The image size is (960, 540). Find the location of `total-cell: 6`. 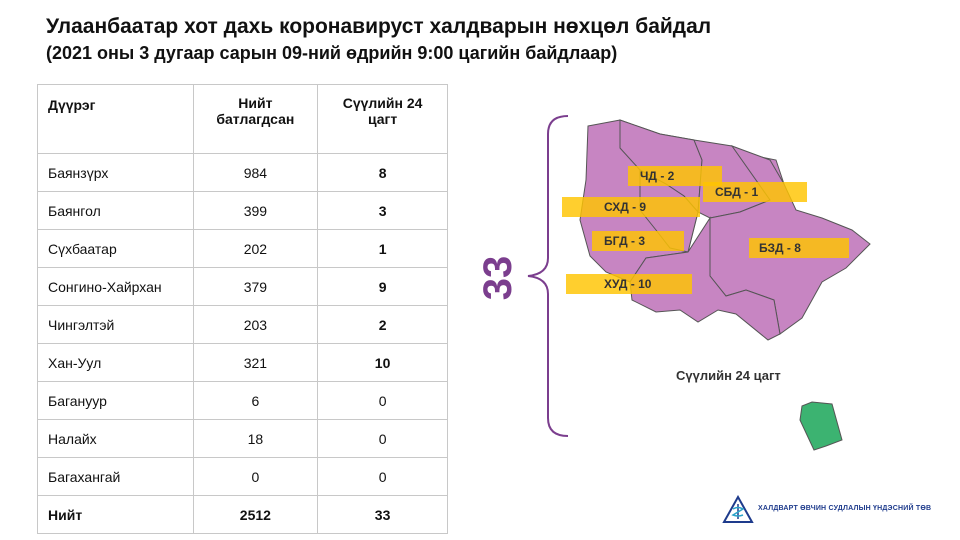

total-cell: 6 is located at coordinates (255, 400).